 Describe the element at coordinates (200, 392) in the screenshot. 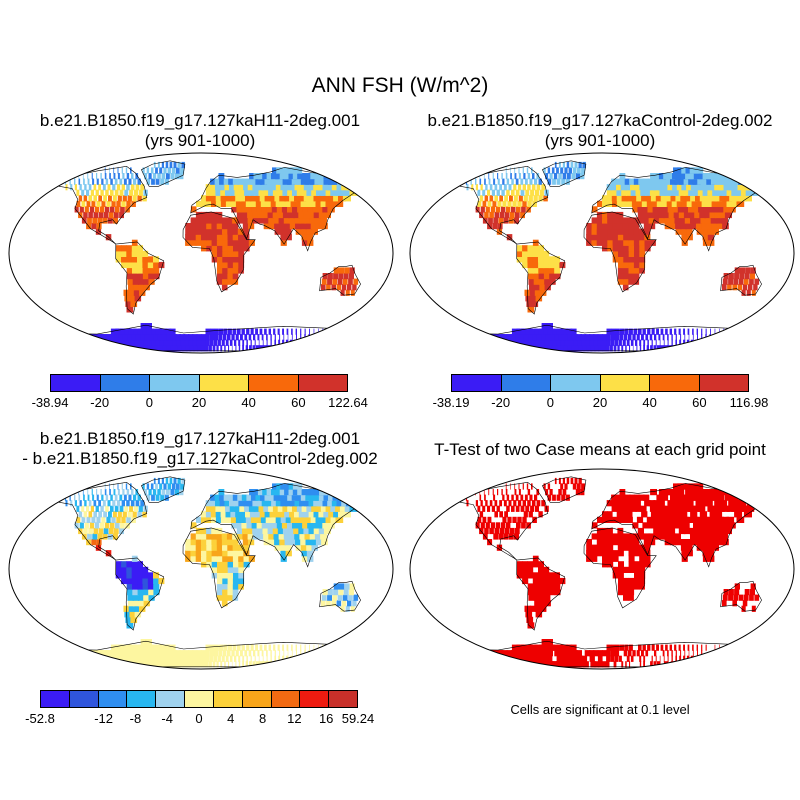

I see `colorbar-case-h11: -38.94 -20 0 20 40 60 122.64` at that location.